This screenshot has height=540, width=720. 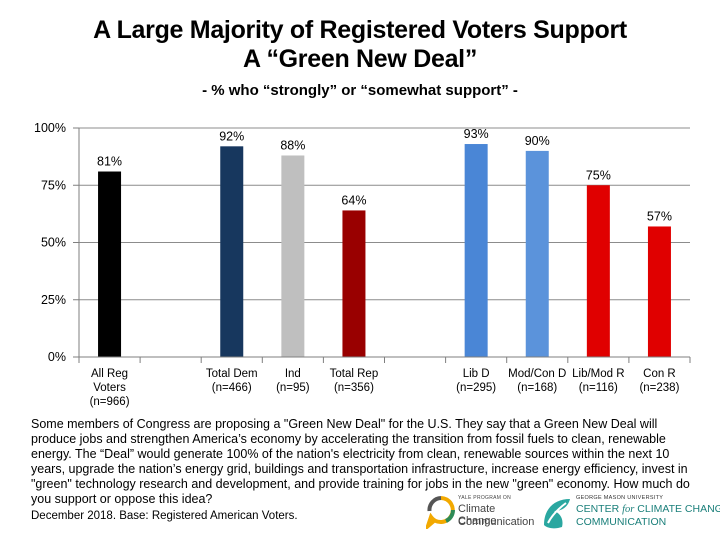 I want to click on yale-logo-line-1: Climate Change, so click(x=477, y=515).